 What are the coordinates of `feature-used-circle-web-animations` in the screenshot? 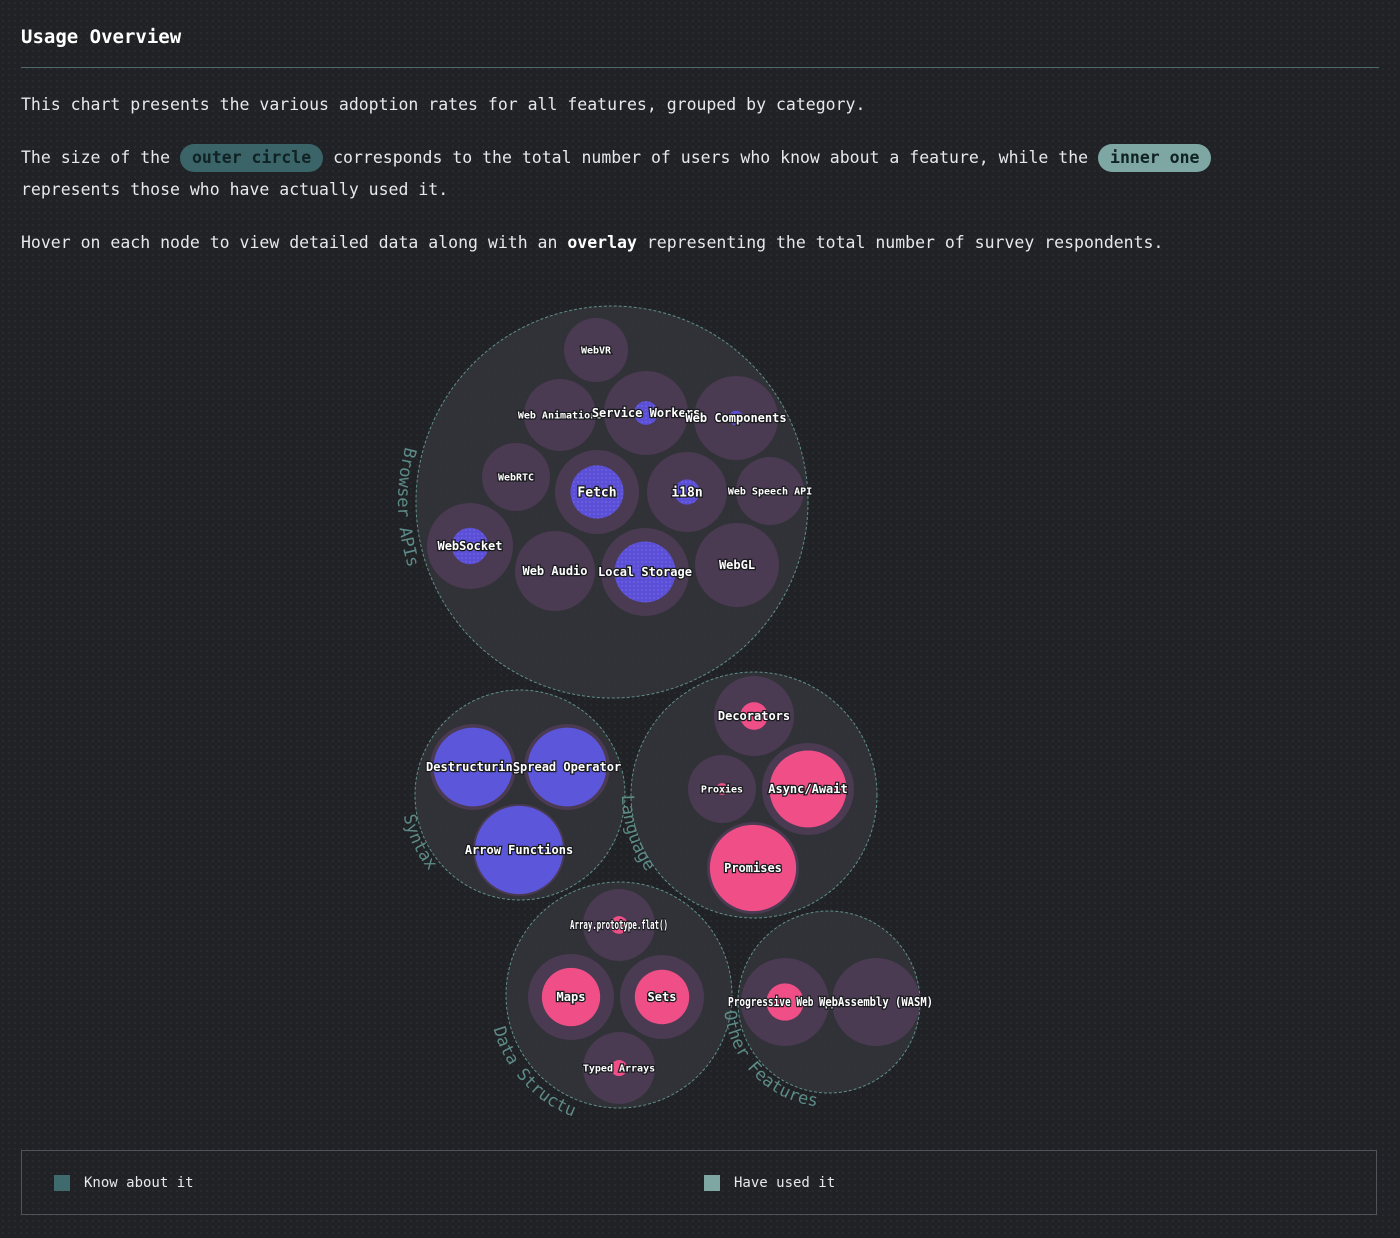 It's located at (560, 415).